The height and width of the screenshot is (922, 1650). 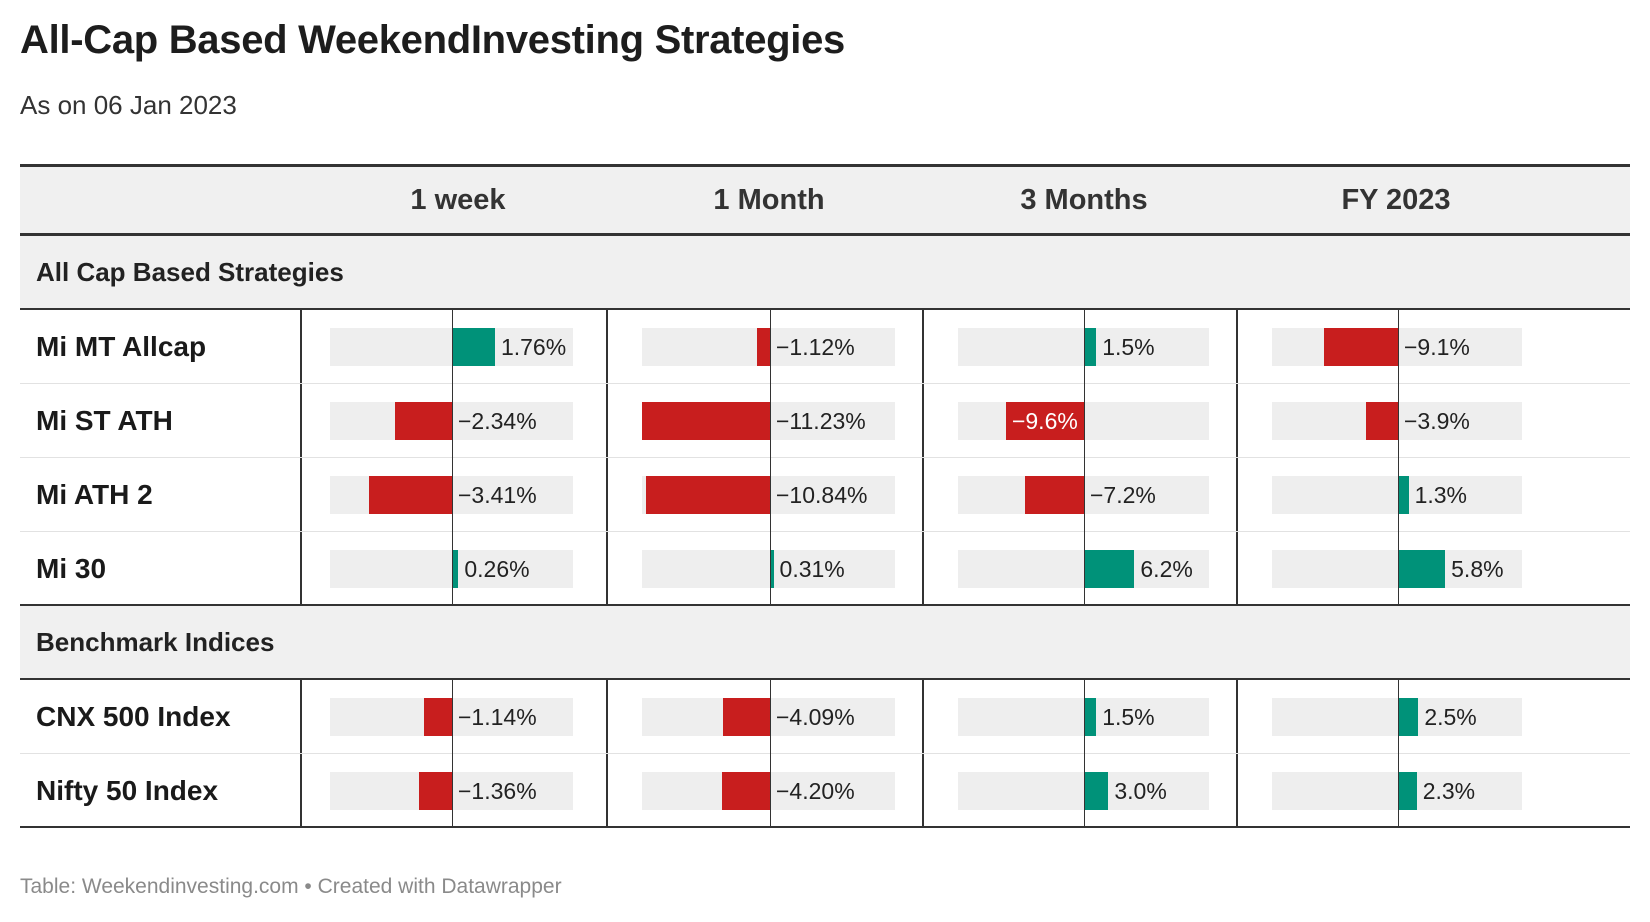 I want to click on table-row: Mi 30 0.26% 0.31% 6.2% 5.8%, so click(x=825, y=569).